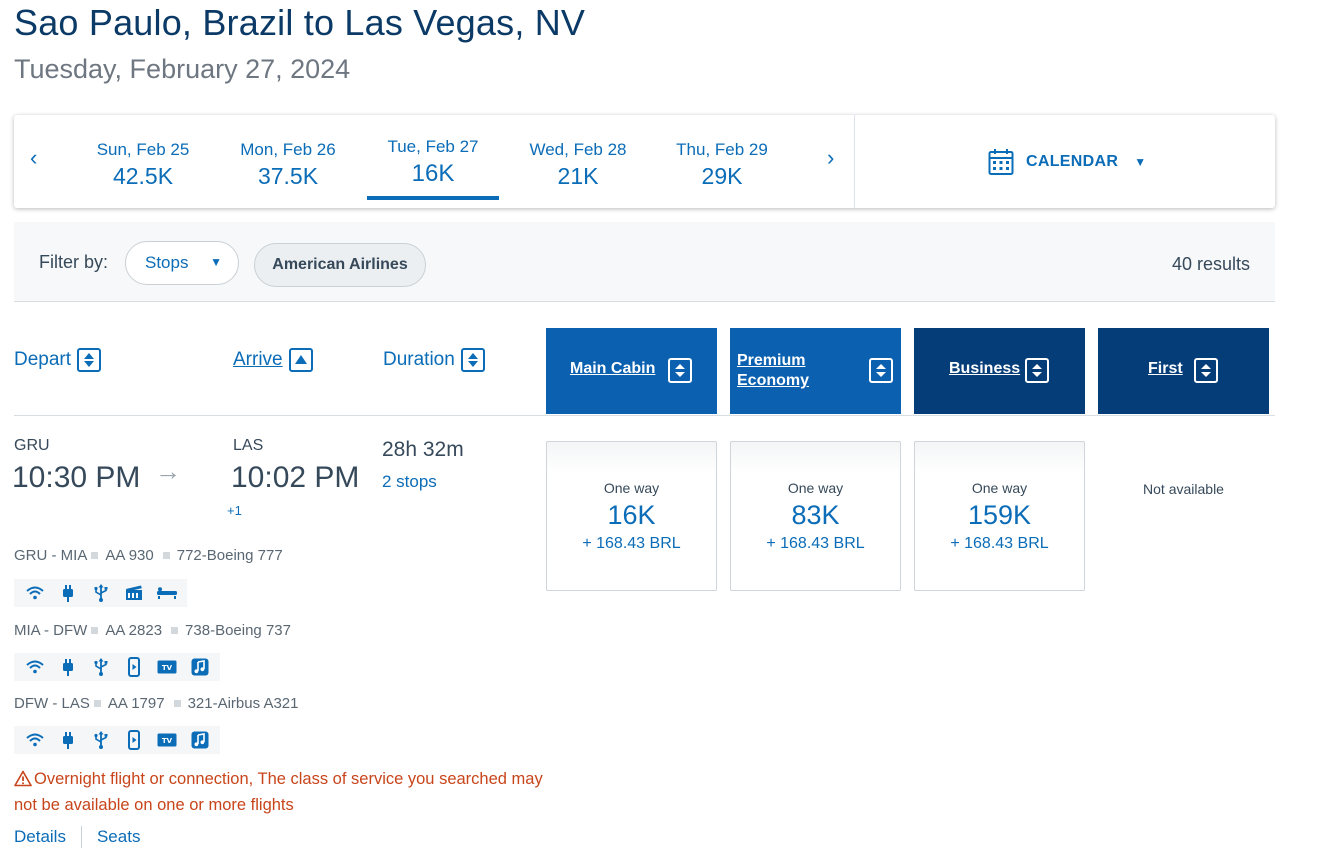  What do you see at coordinates (143, 161) in the screenshot?
I see `day-tab-feb-25: Sun, Feb 25 42.5K` at bounding box center [143, 161].